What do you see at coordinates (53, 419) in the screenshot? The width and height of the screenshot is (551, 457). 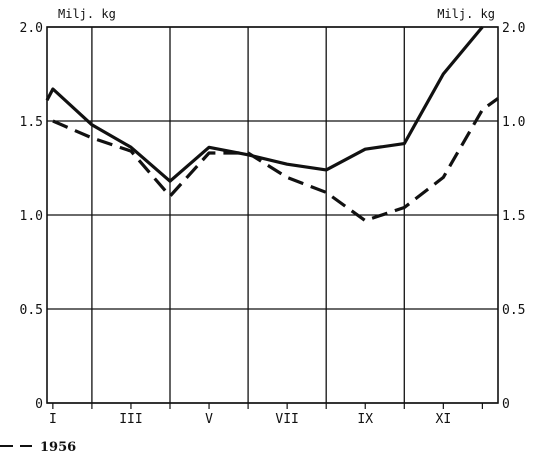 I see `x-tick-label: I` at bounding box center [53, 419].